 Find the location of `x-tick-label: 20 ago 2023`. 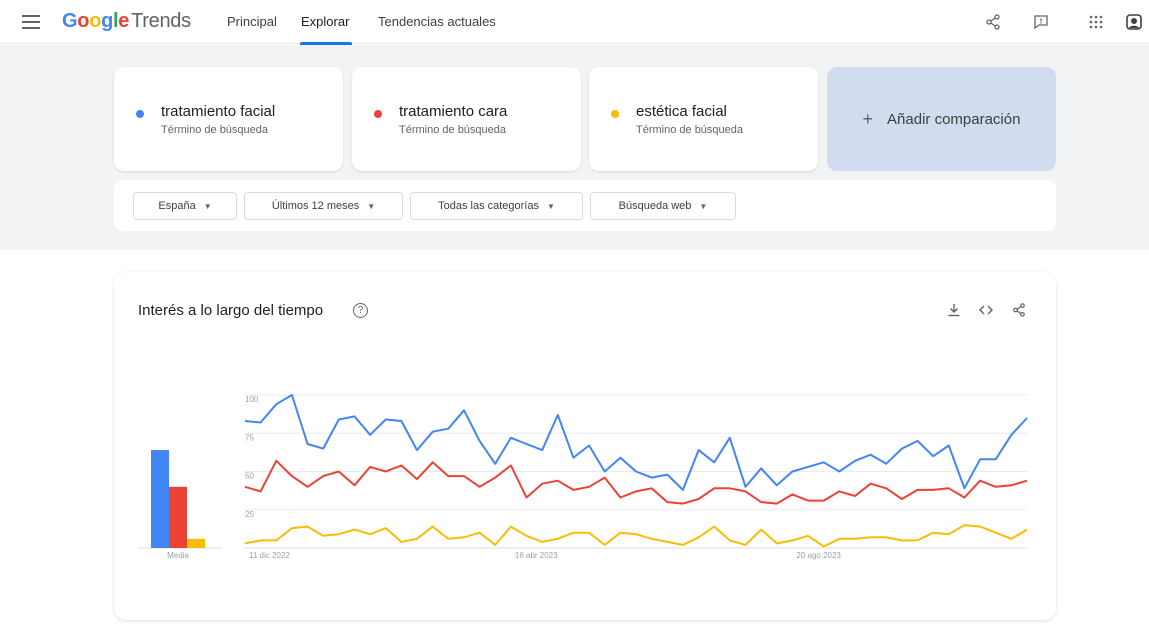

x-tick-label: 20 ago 2023 is located at coordinates (818, 555).